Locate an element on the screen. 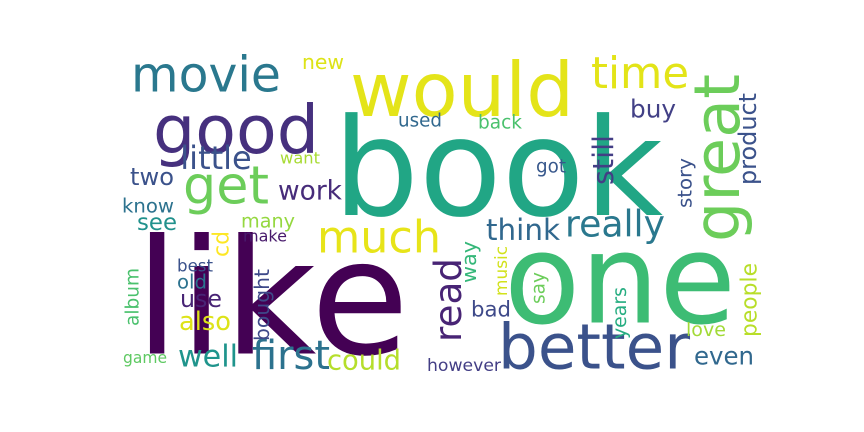 The image size is (864, 432). word-product: product is located at coordinates (748, 139).